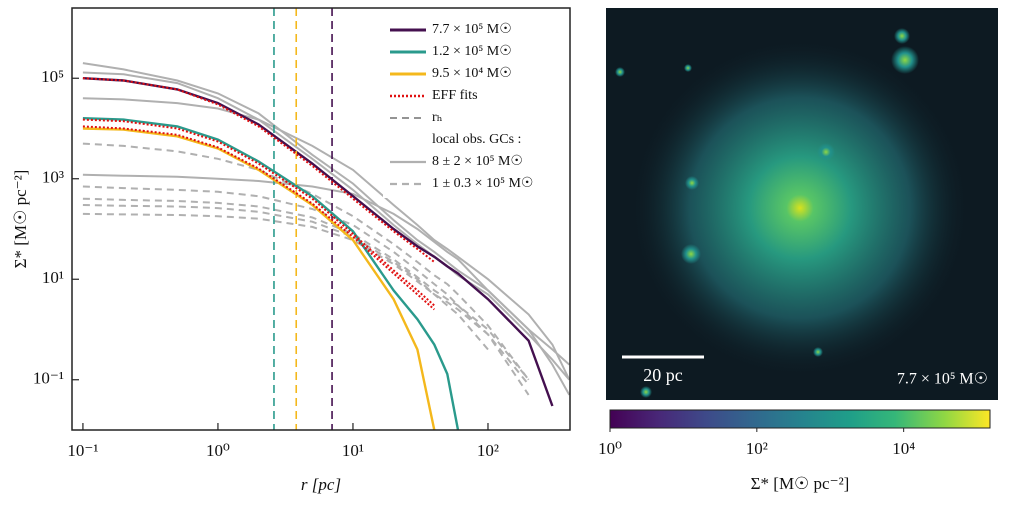 The height and width of the screenshot is (507, 1019). I want to click on colorbar-label: Σ* [M☉ pc⁻²], so click(800, 483).